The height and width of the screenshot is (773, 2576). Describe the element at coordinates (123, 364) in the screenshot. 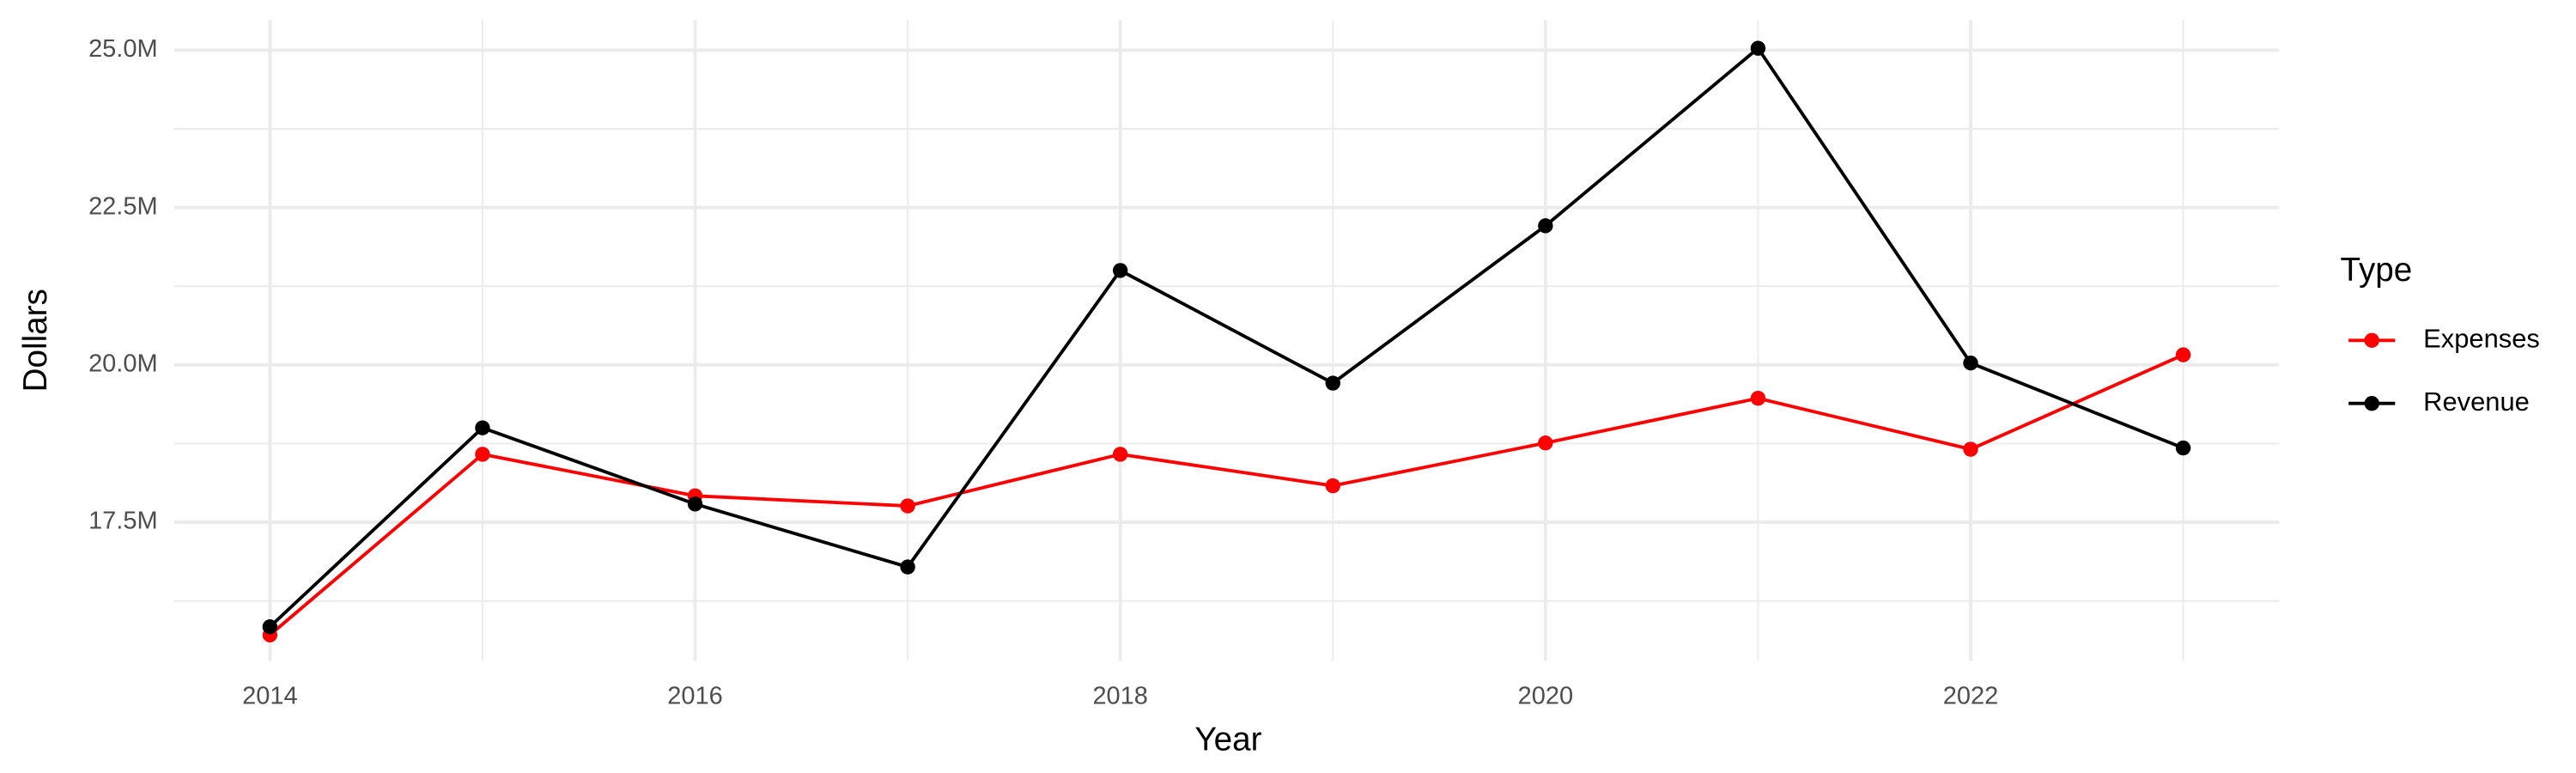

I see `y-tick-label: 20.0M` at that location.